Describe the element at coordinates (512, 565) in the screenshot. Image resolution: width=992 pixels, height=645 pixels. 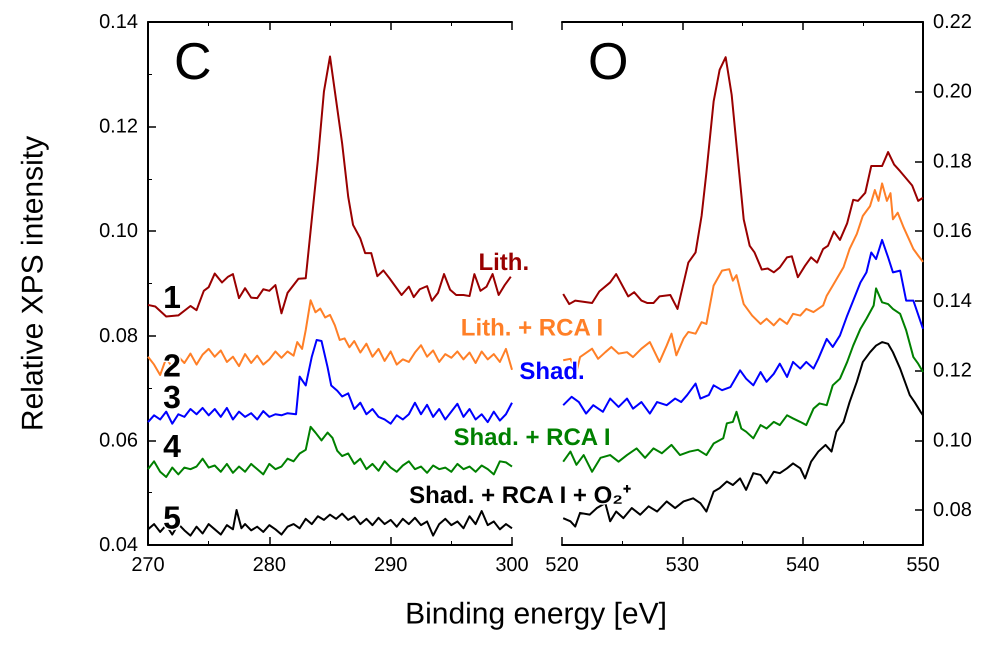
I see `x-tick-label: 300` at that location.